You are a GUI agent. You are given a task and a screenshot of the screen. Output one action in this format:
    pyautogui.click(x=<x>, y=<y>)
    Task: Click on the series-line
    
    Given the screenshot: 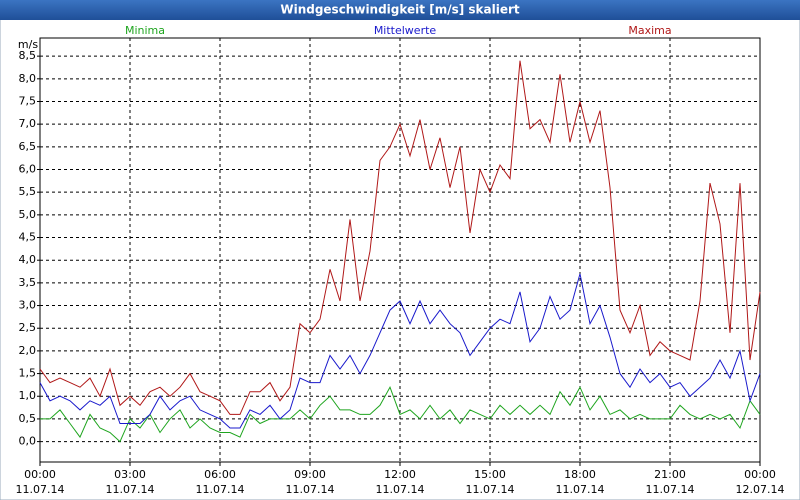 What is the action you would take?
    pyautogui.click(x=400, y=414)
    